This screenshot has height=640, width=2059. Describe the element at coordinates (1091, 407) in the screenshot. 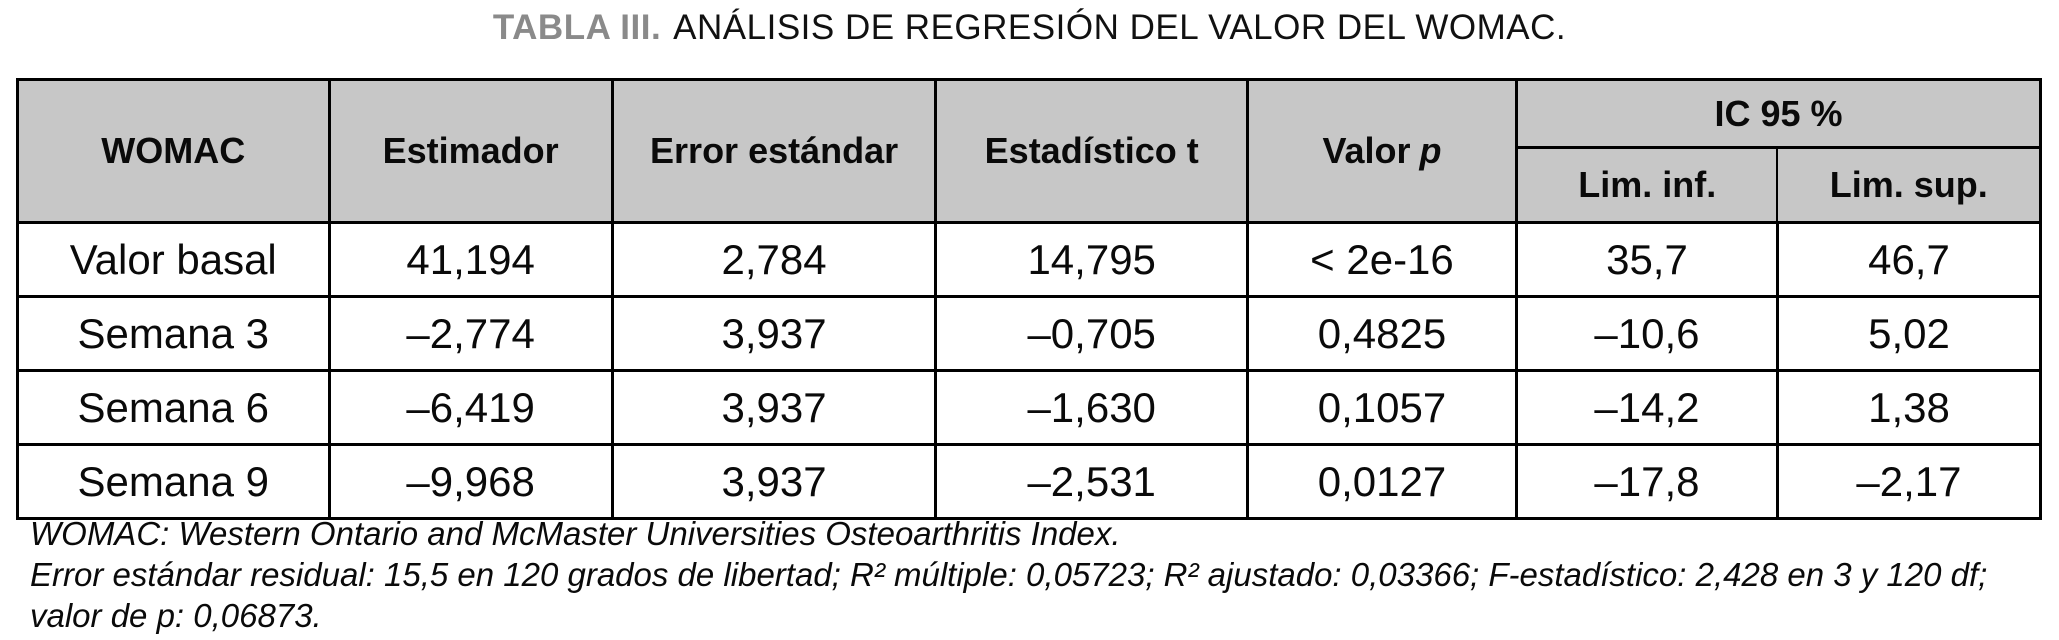

I see `cell-estadistico-t: –1,630` at that location.